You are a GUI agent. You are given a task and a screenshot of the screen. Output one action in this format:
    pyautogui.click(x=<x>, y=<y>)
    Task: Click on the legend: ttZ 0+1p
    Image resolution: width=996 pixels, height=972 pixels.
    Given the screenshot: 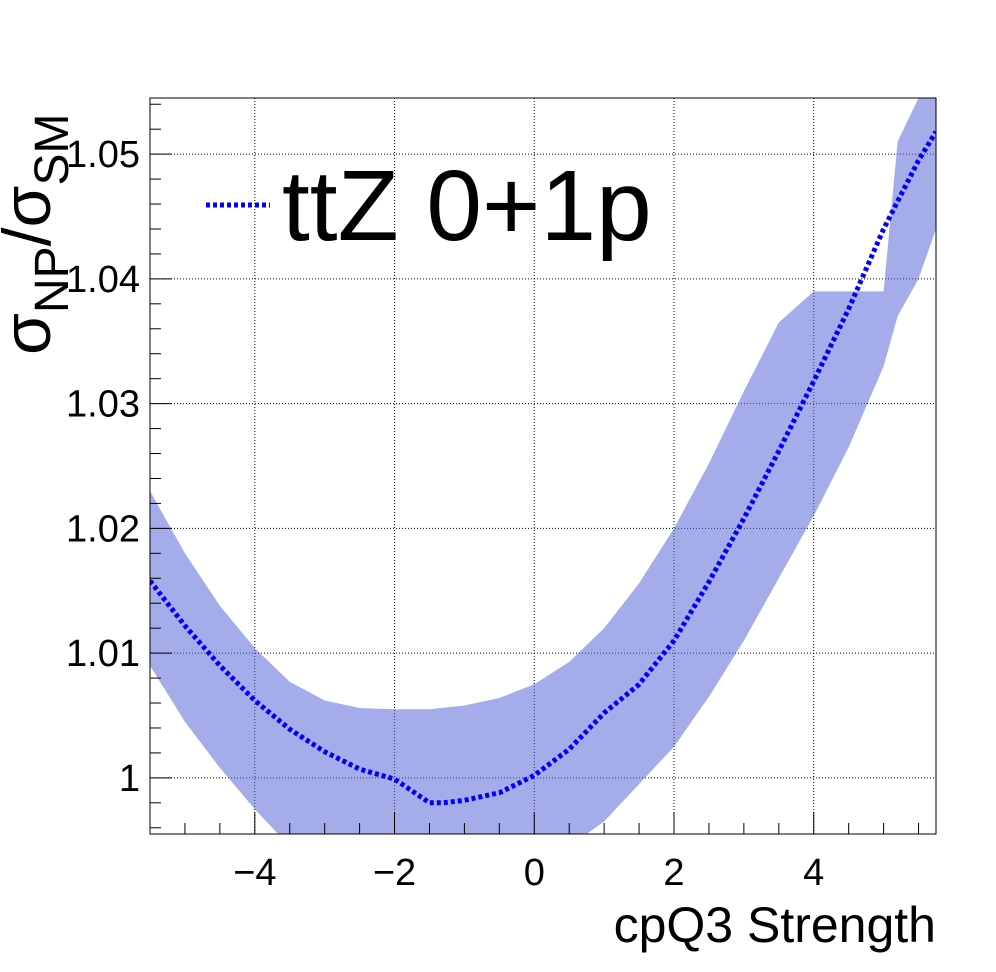 What is the action you would take?
    pyautogui.click(x=429, y=206)
    